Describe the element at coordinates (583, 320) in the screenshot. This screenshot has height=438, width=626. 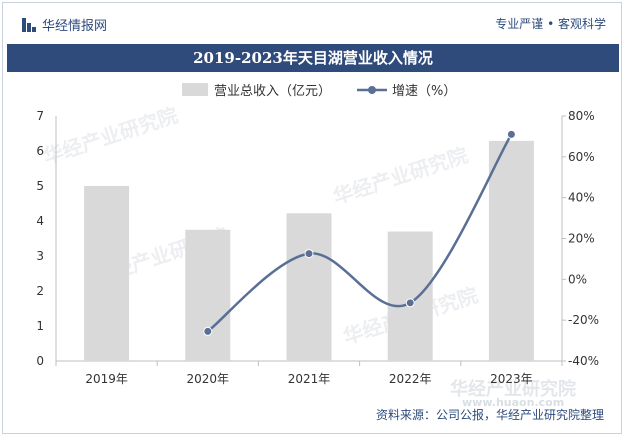
I see `right-tick-label: -20%` at that location.